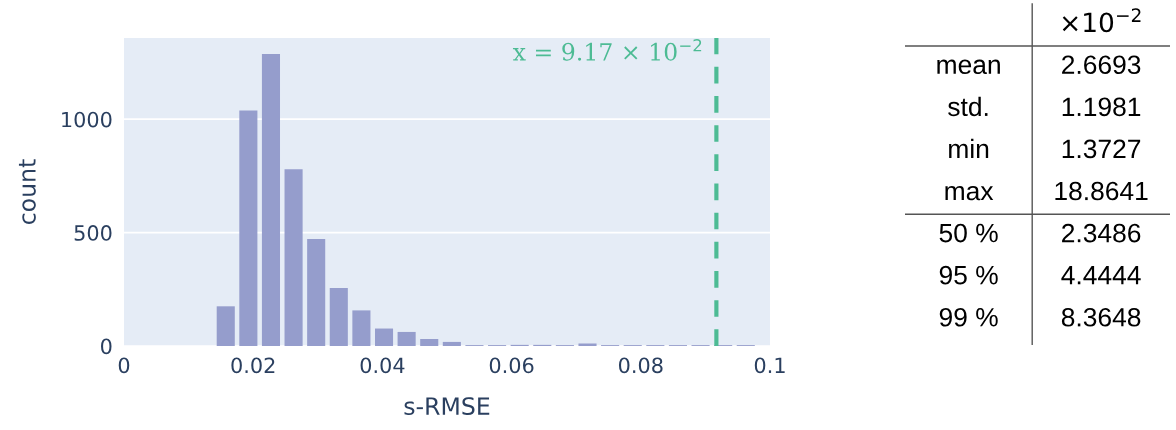 This screenshot has width=1176, height=430. What do you see at coordinates (1101, 65) in the screenshot?
I see `text: 2.6693` at bounding box center [1101, 65].